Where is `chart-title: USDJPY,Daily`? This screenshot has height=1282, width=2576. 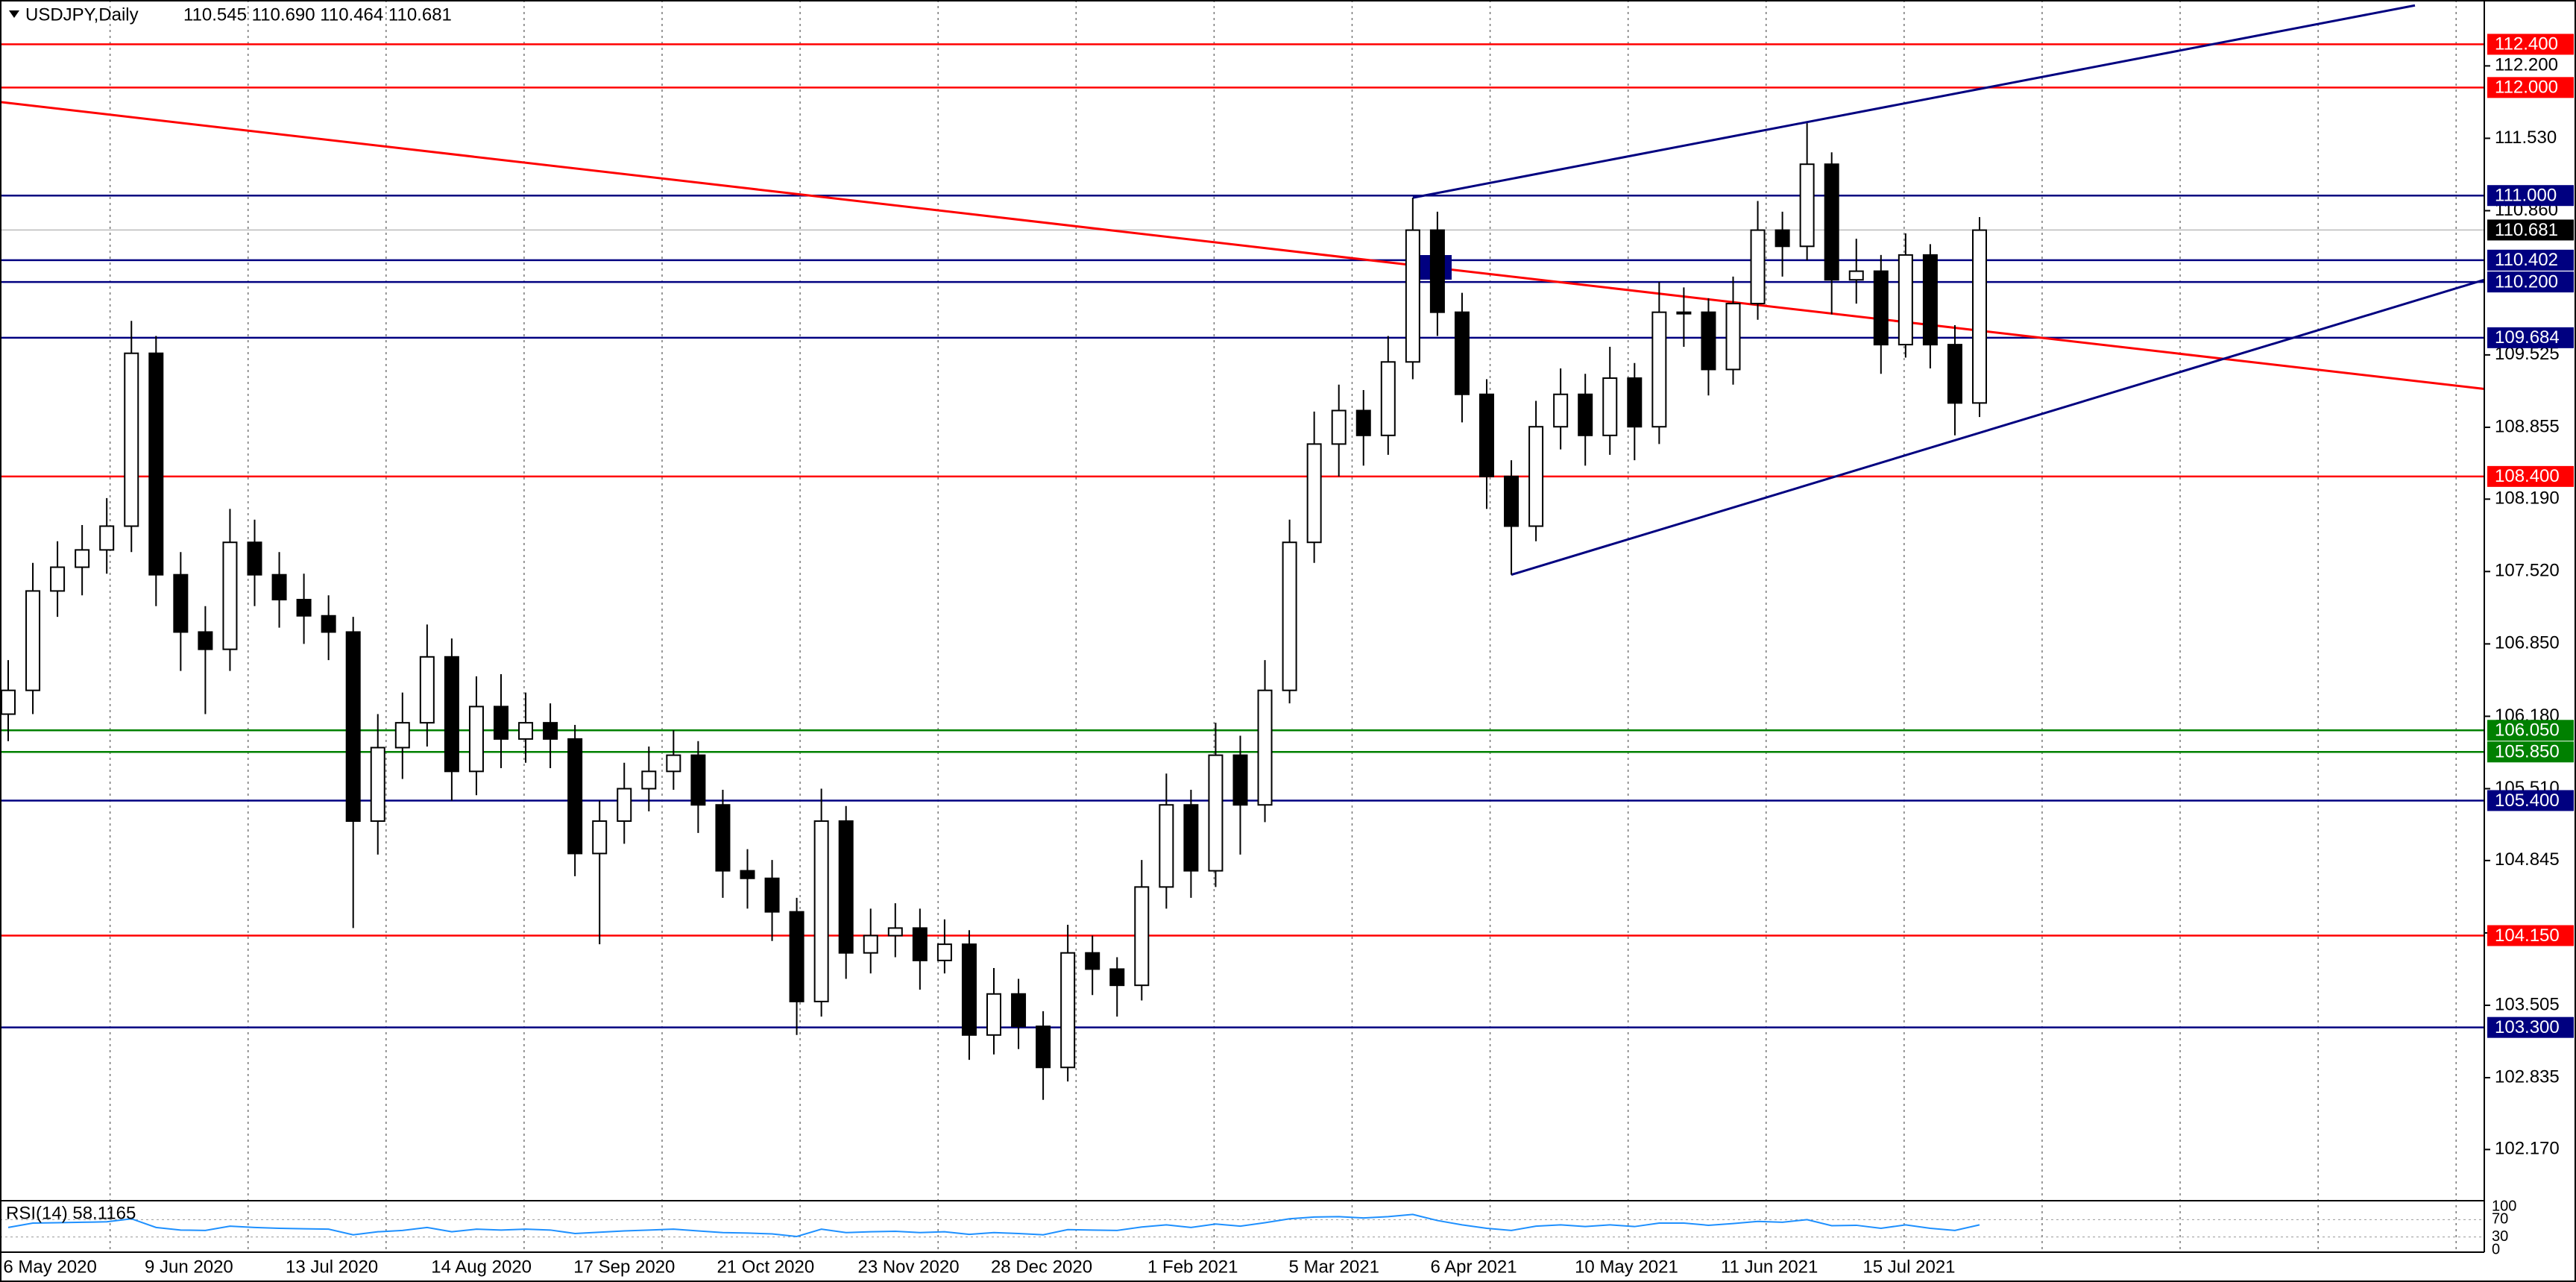
chart-title: USDJPY,Daily is located at coordinates (82, 14).